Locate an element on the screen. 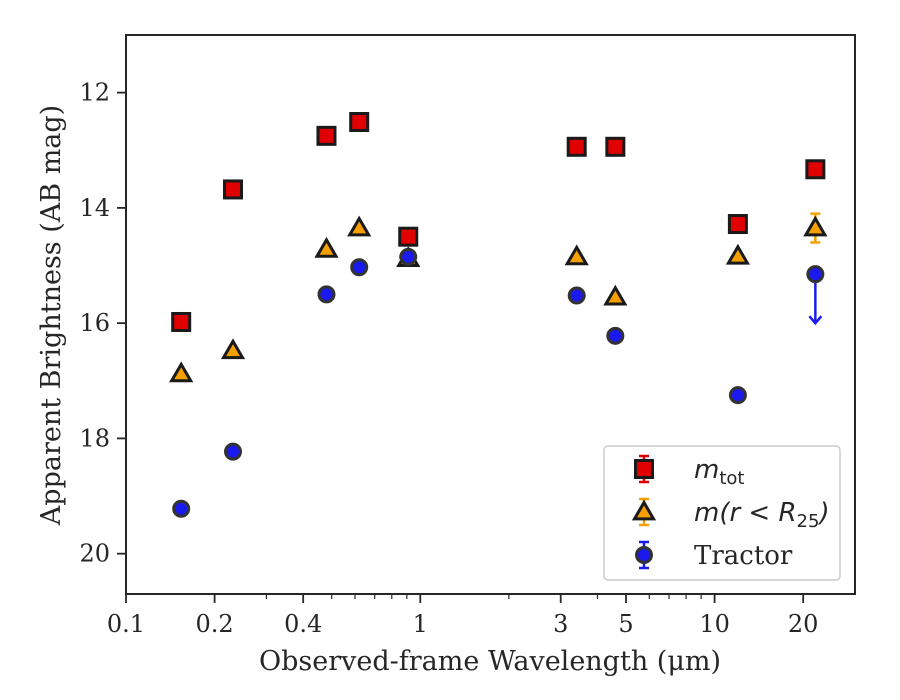 Image resolution: width=900 pixels, height=700 pixels. y-axis-label: Apparent Brightness (AB mag) is located at coordinates (51, 315).